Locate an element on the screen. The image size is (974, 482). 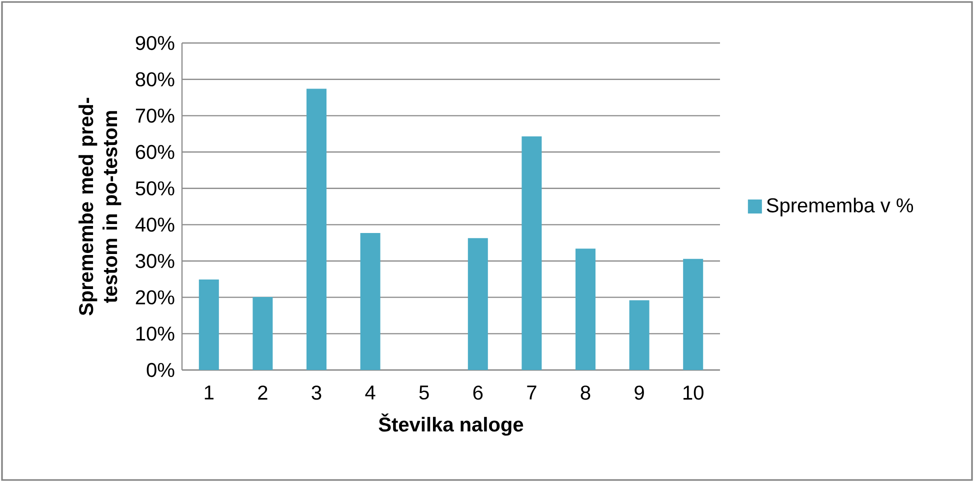
y-tick-label: 40% is located at coordinates (154, 225).